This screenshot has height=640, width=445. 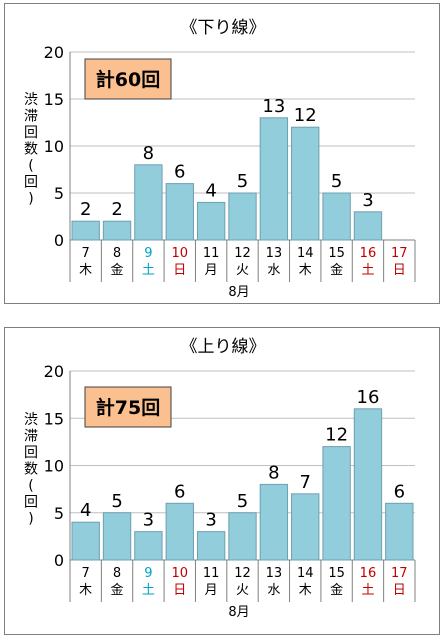 I want to click on data-label: 16, so click(x=368, y=397).